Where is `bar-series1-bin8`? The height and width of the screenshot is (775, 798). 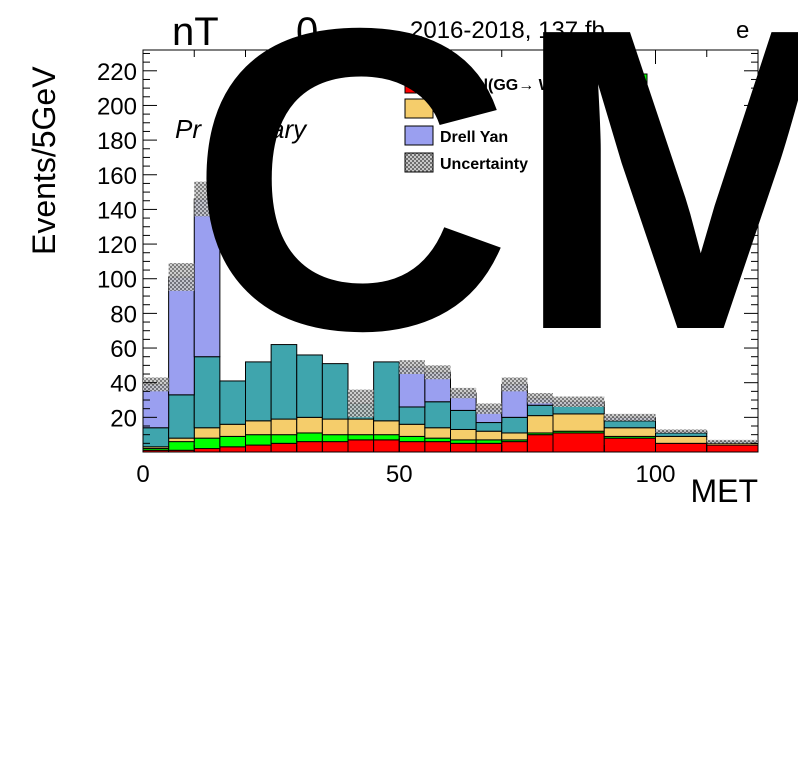
bar-series1-bin8 is located at coordinates (361, 437).